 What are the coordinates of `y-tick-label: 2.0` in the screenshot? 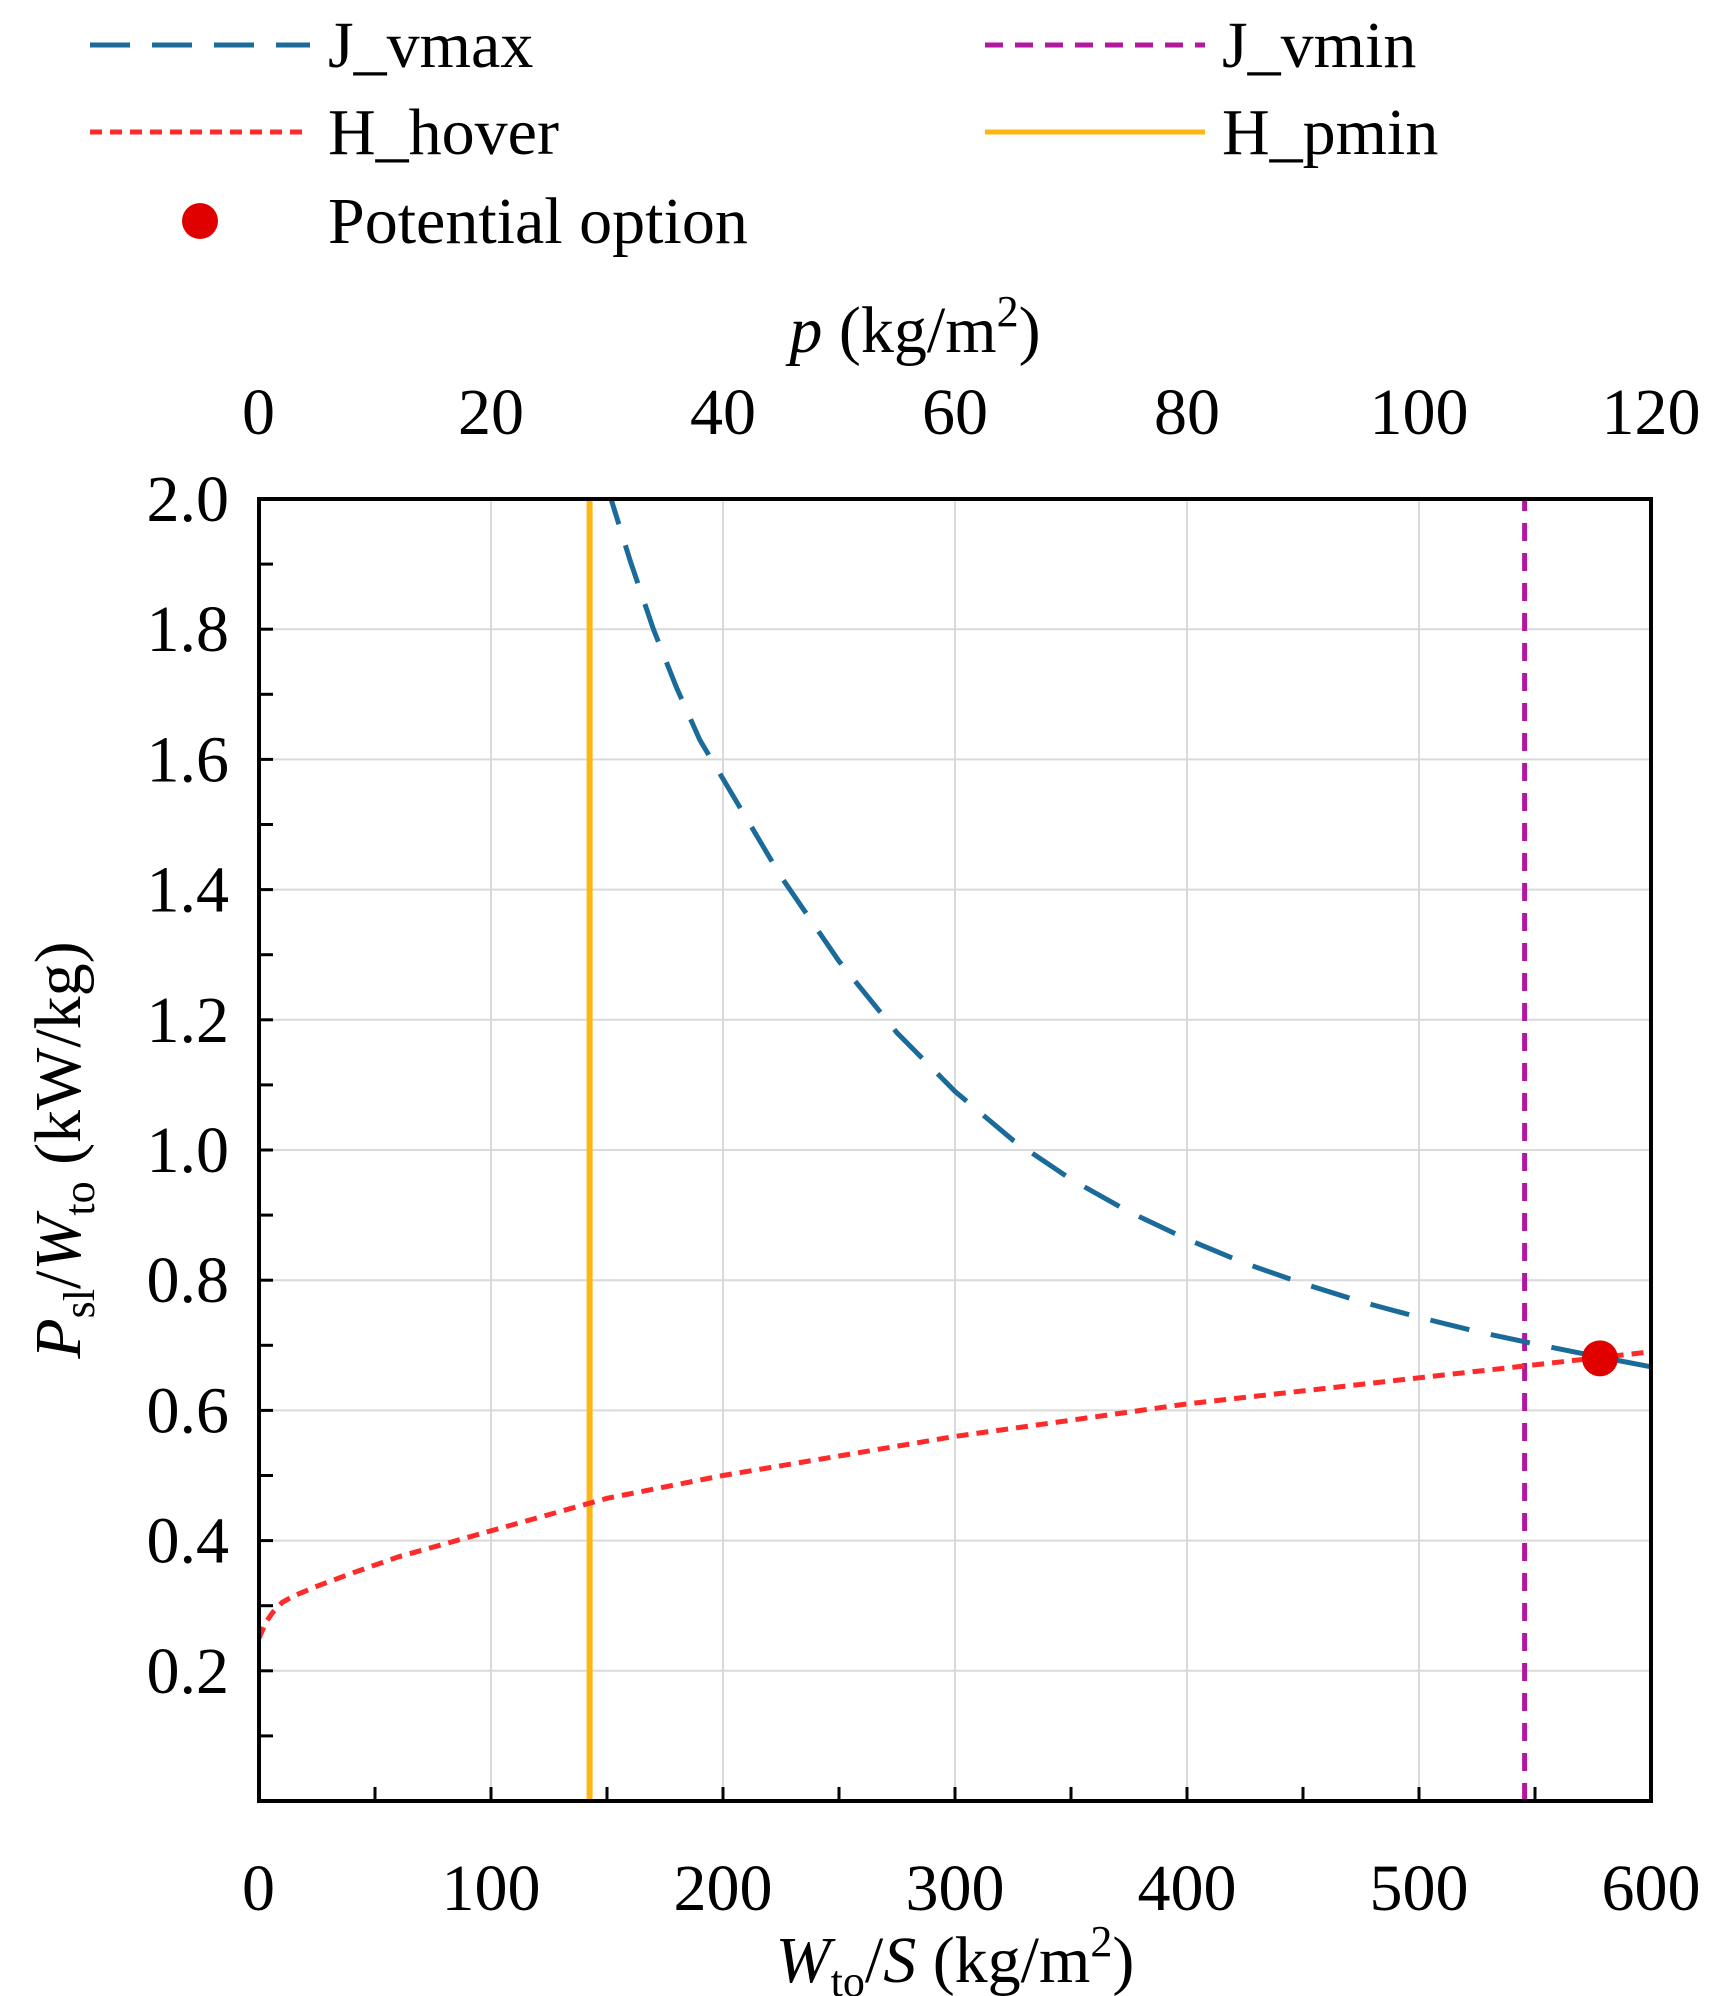 It's located at (188, 499).